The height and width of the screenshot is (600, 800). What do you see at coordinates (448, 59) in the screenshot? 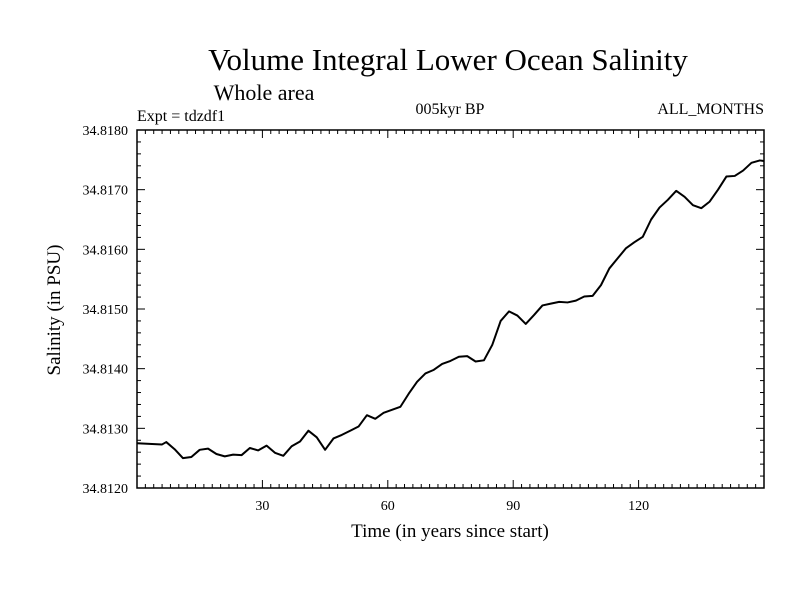
I see `chart-title: Volume Integral Lower Ocean Salinity` at bounding box center [448, 59].